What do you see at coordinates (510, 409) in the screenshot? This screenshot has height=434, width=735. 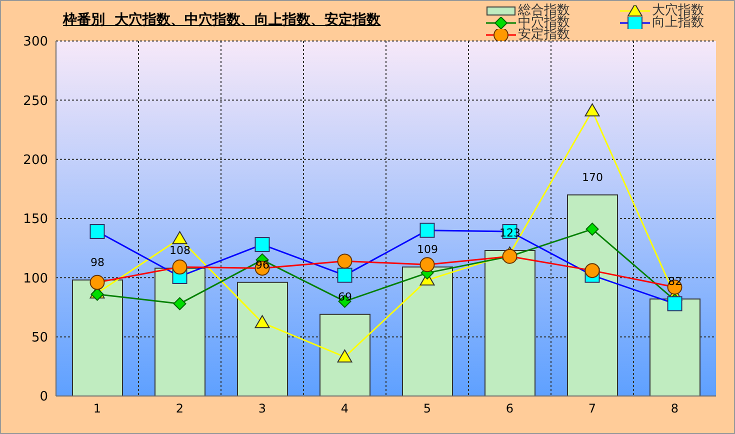 I see `x-tick-label: 6` at bounding box center [510, 409].